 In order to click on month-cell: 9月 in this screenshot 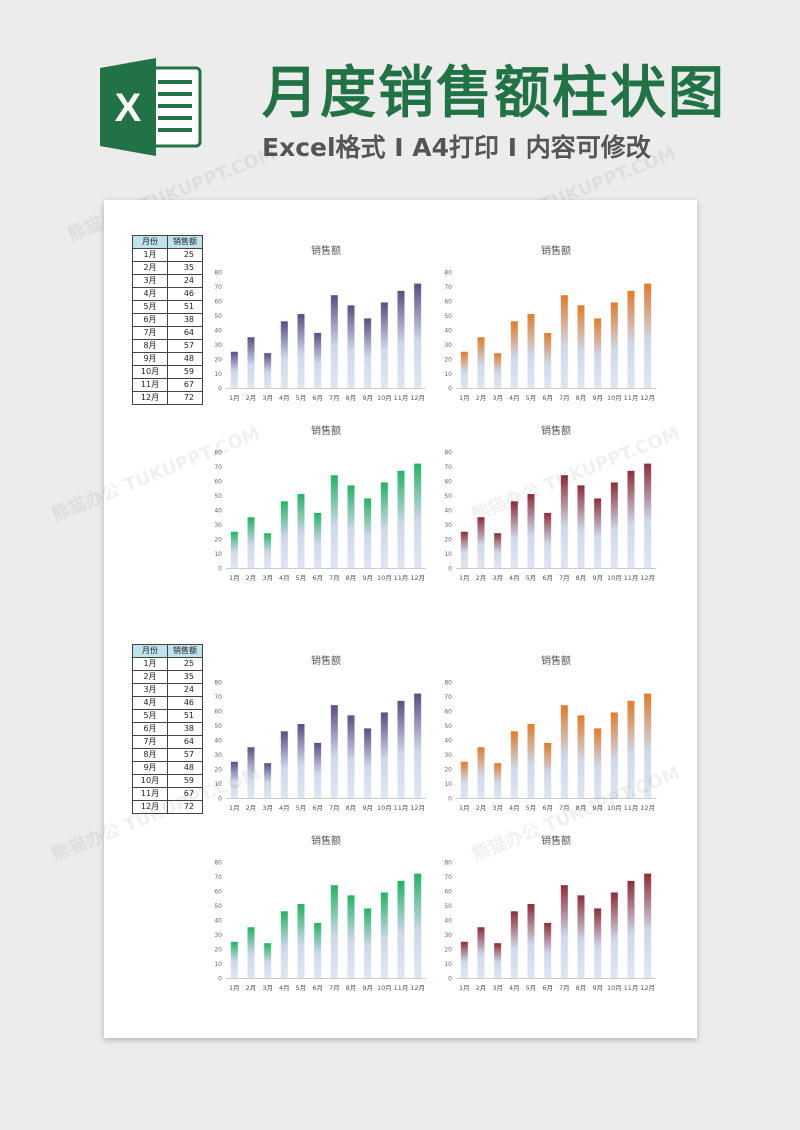, I will do `click(150, 359)`.